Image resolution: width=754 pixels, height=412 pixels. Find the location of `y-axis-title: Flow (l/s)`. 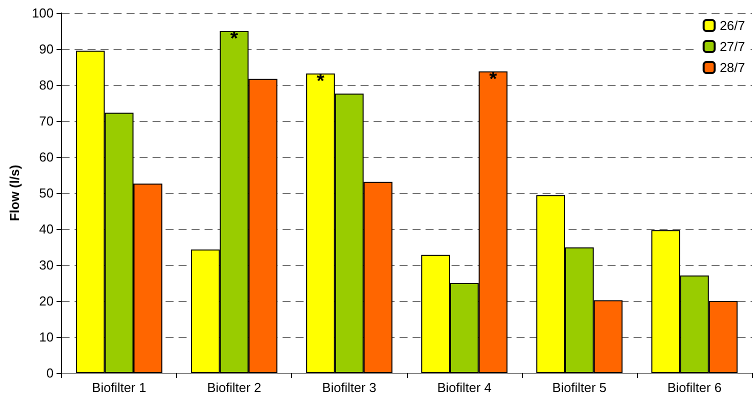

y-axis-title: Flow (l/s) is located at coordinates (14, 193).